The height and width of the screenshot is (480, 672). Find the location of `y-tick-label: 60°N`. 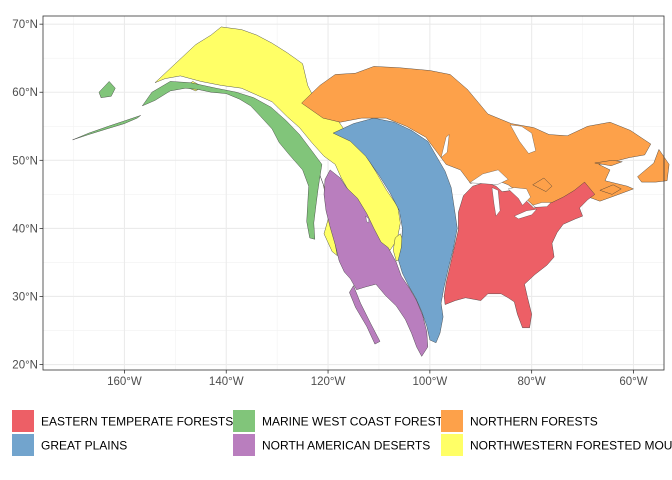

y-tick-label: 60°N is located at coordinates (25, 93).